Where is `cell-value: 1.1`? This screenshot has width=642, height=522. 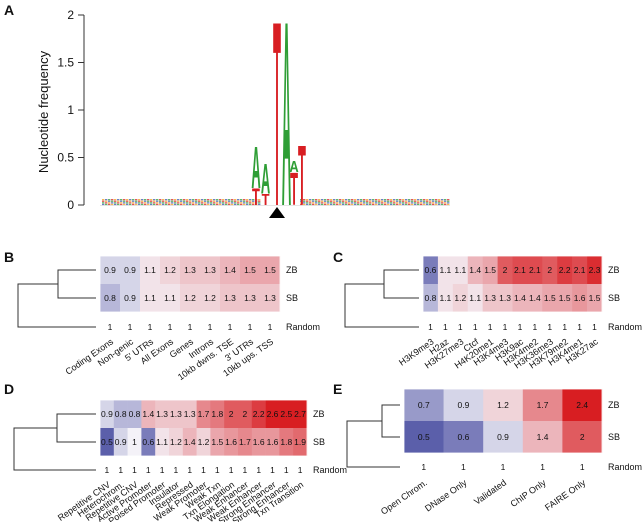 cell-value: 1.1 is located at coordinates (445, 270).